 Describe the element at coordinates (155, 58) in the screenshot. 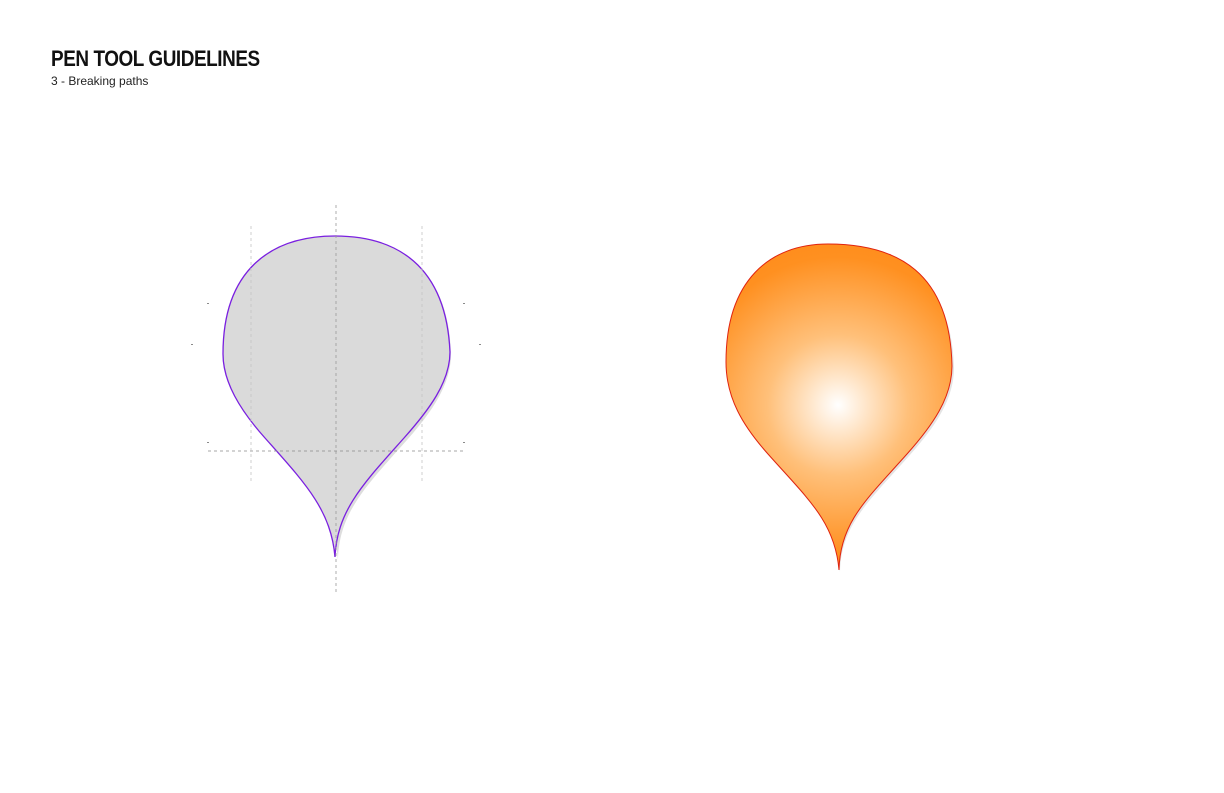

I see `page-title: PEN TOOL GUIDELINES` at that location.